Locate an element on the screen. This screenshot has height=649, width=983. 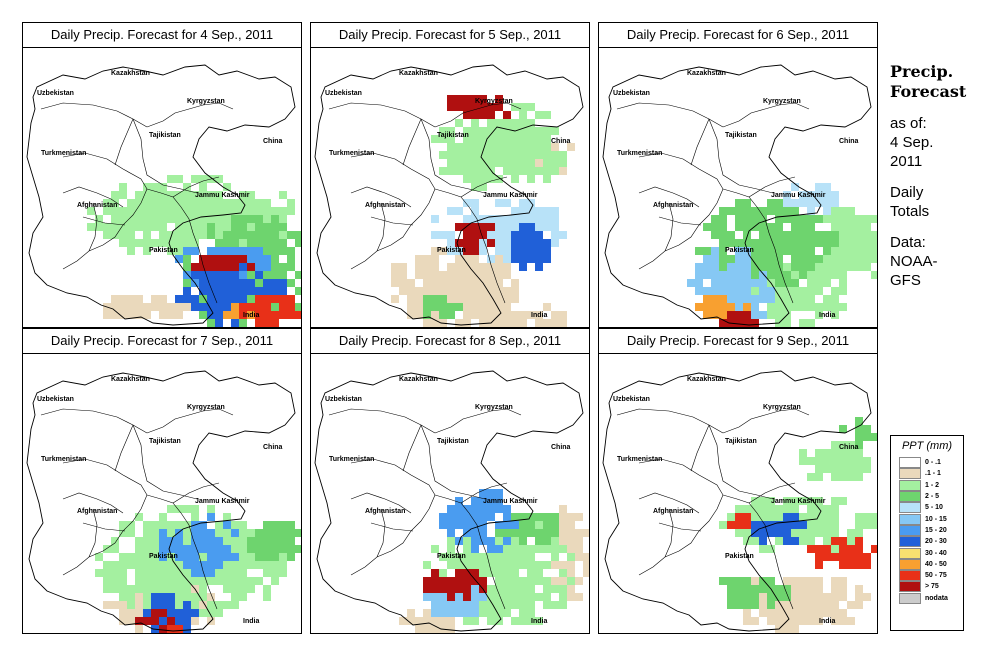
data-line2: NOAA- is located at coordinates (914, 261).